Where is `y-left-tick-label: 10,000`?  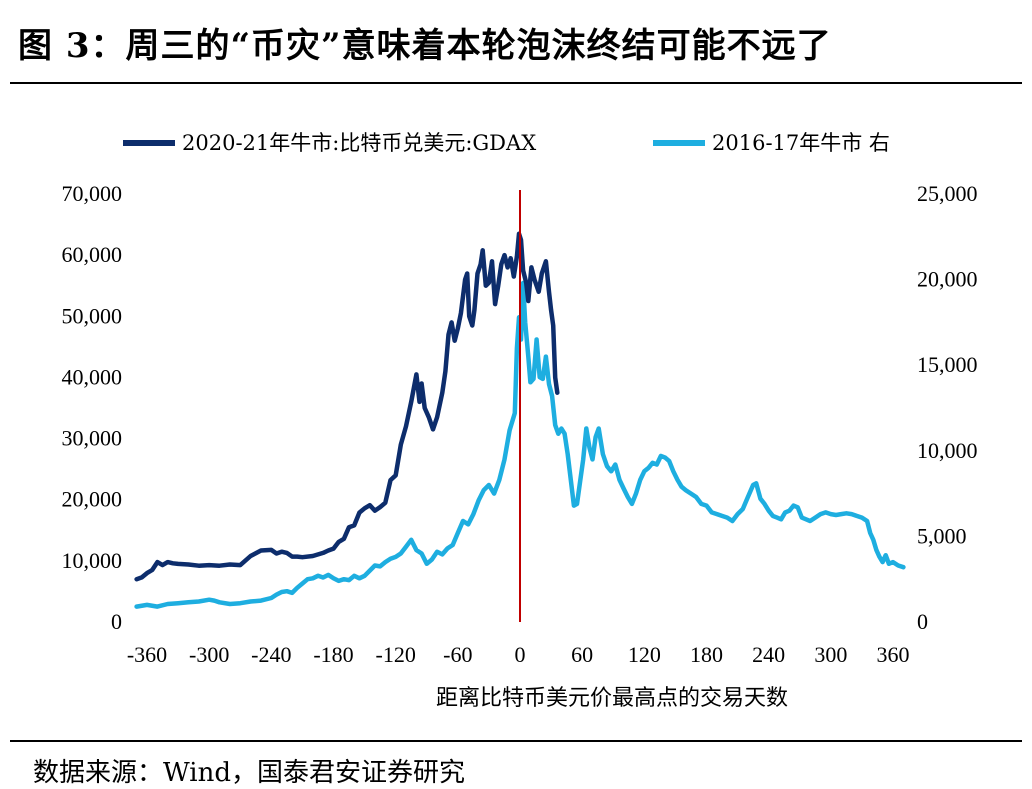 y-left-tick-label: 10,000 is located at coordinates (92, 560).